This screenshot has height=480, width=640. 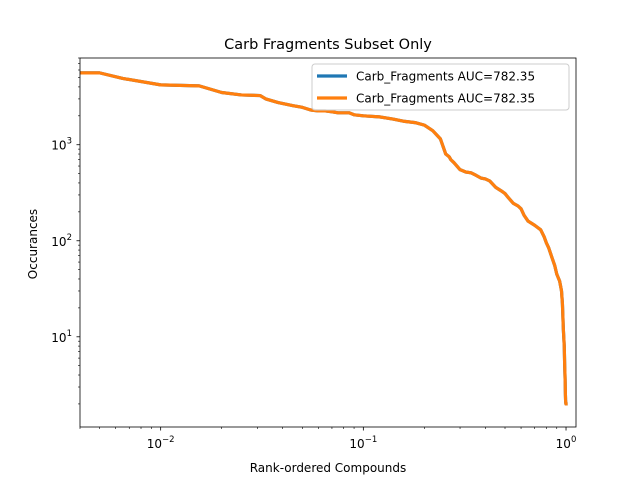 I want to click on chart-title: Carb Fragments Subset Only, so click(x=328, y=45).